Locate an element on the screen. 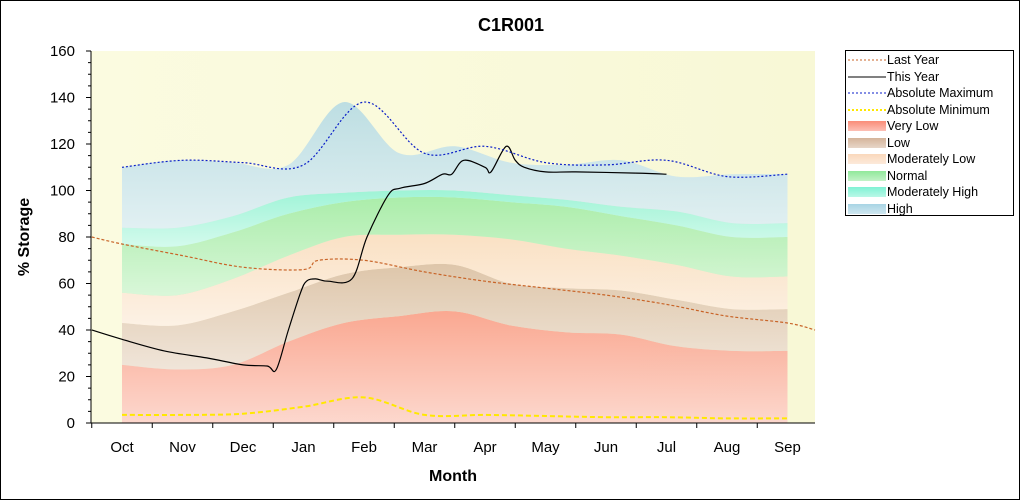 This screenshot has height=500, width=1020. legend-swatch-absolute-maximum is located at coordinates (867, 93).